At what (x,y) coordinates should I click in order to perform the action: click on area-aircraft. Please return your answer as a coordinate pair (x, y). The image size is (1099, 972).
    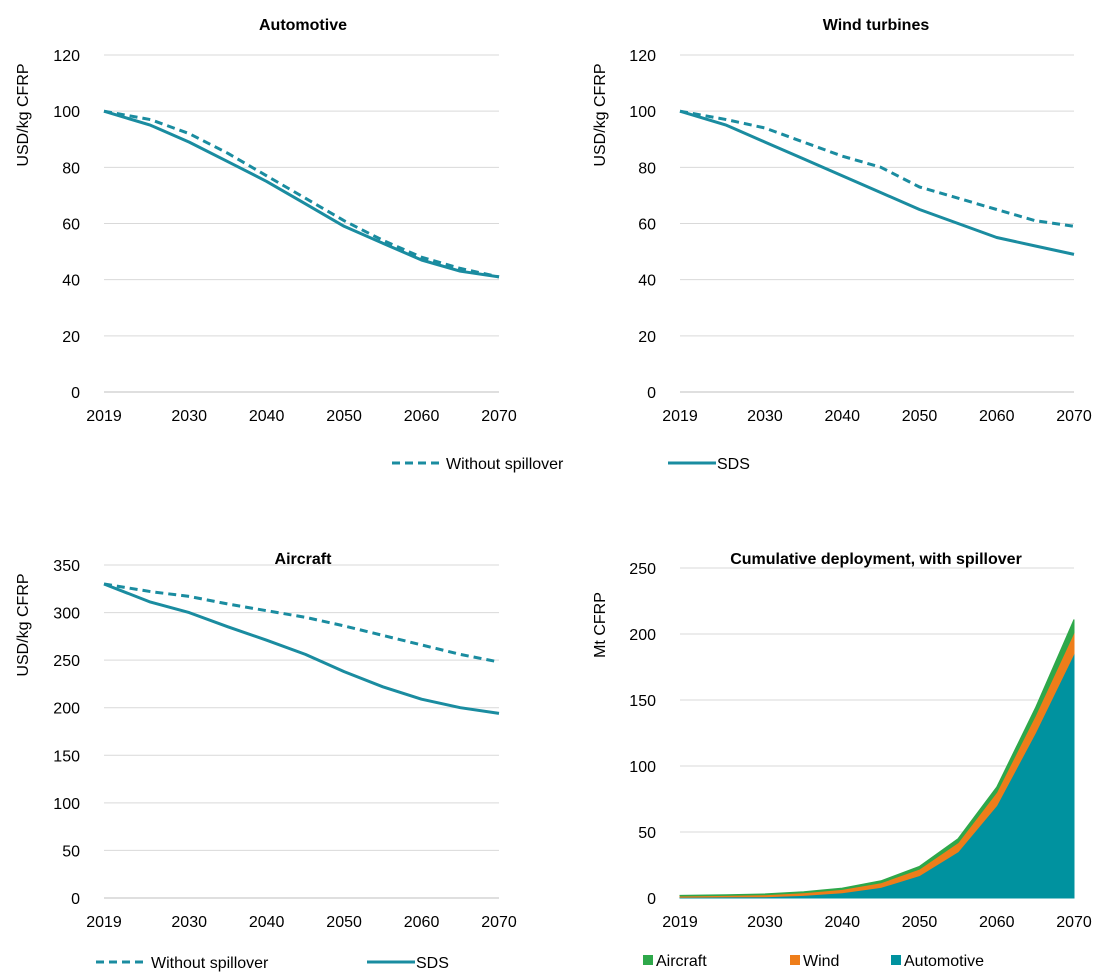
    Looking at the image, I should click on (877, 758).